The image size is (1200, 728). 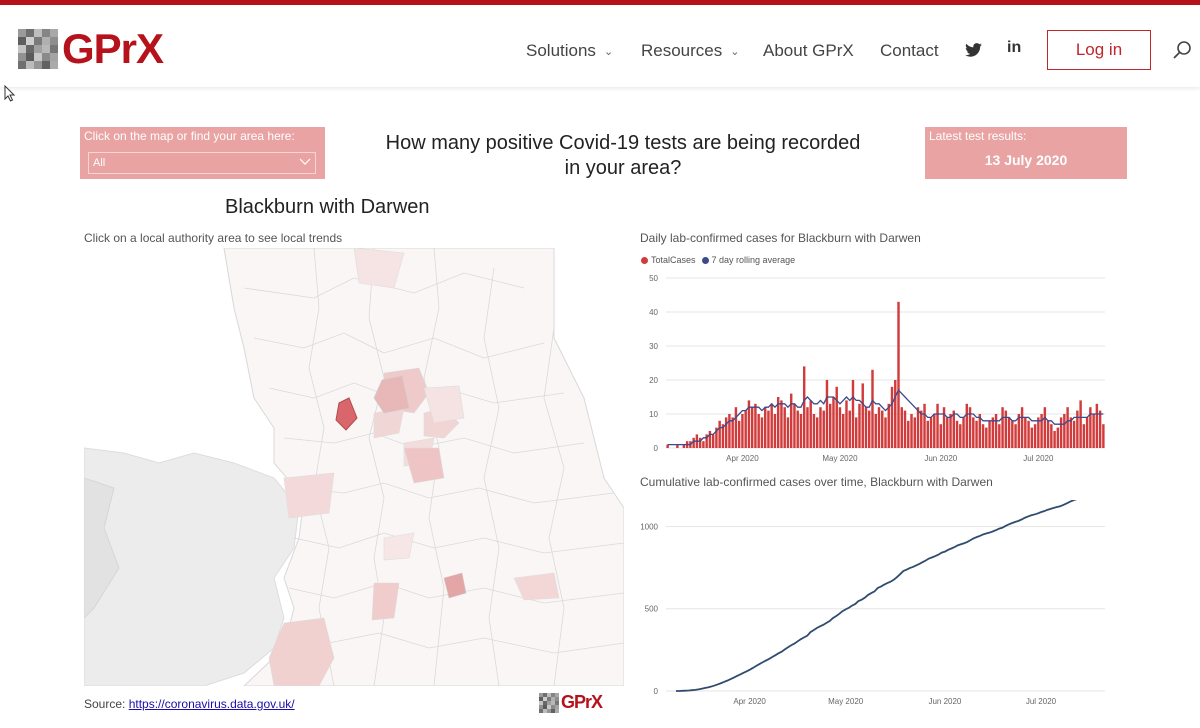 What do you see at coordinates (346, 414) in the screenshot?
I see `highlighted-area-blackburn` at bounding box center [346, 414].